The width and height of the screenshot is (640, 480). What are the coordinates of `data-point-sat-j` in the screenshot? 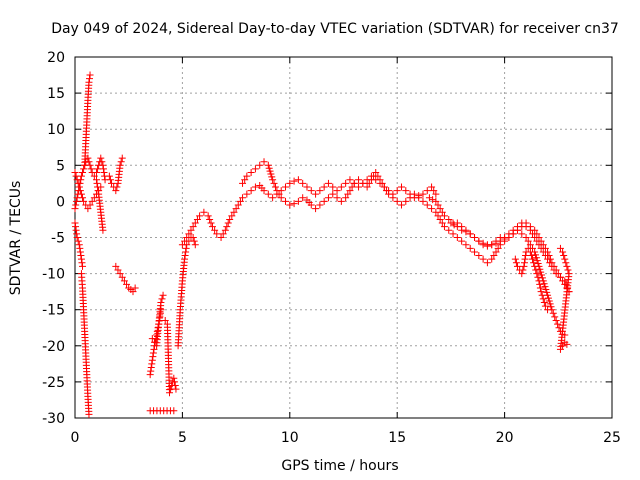 It's located at (162, 299).